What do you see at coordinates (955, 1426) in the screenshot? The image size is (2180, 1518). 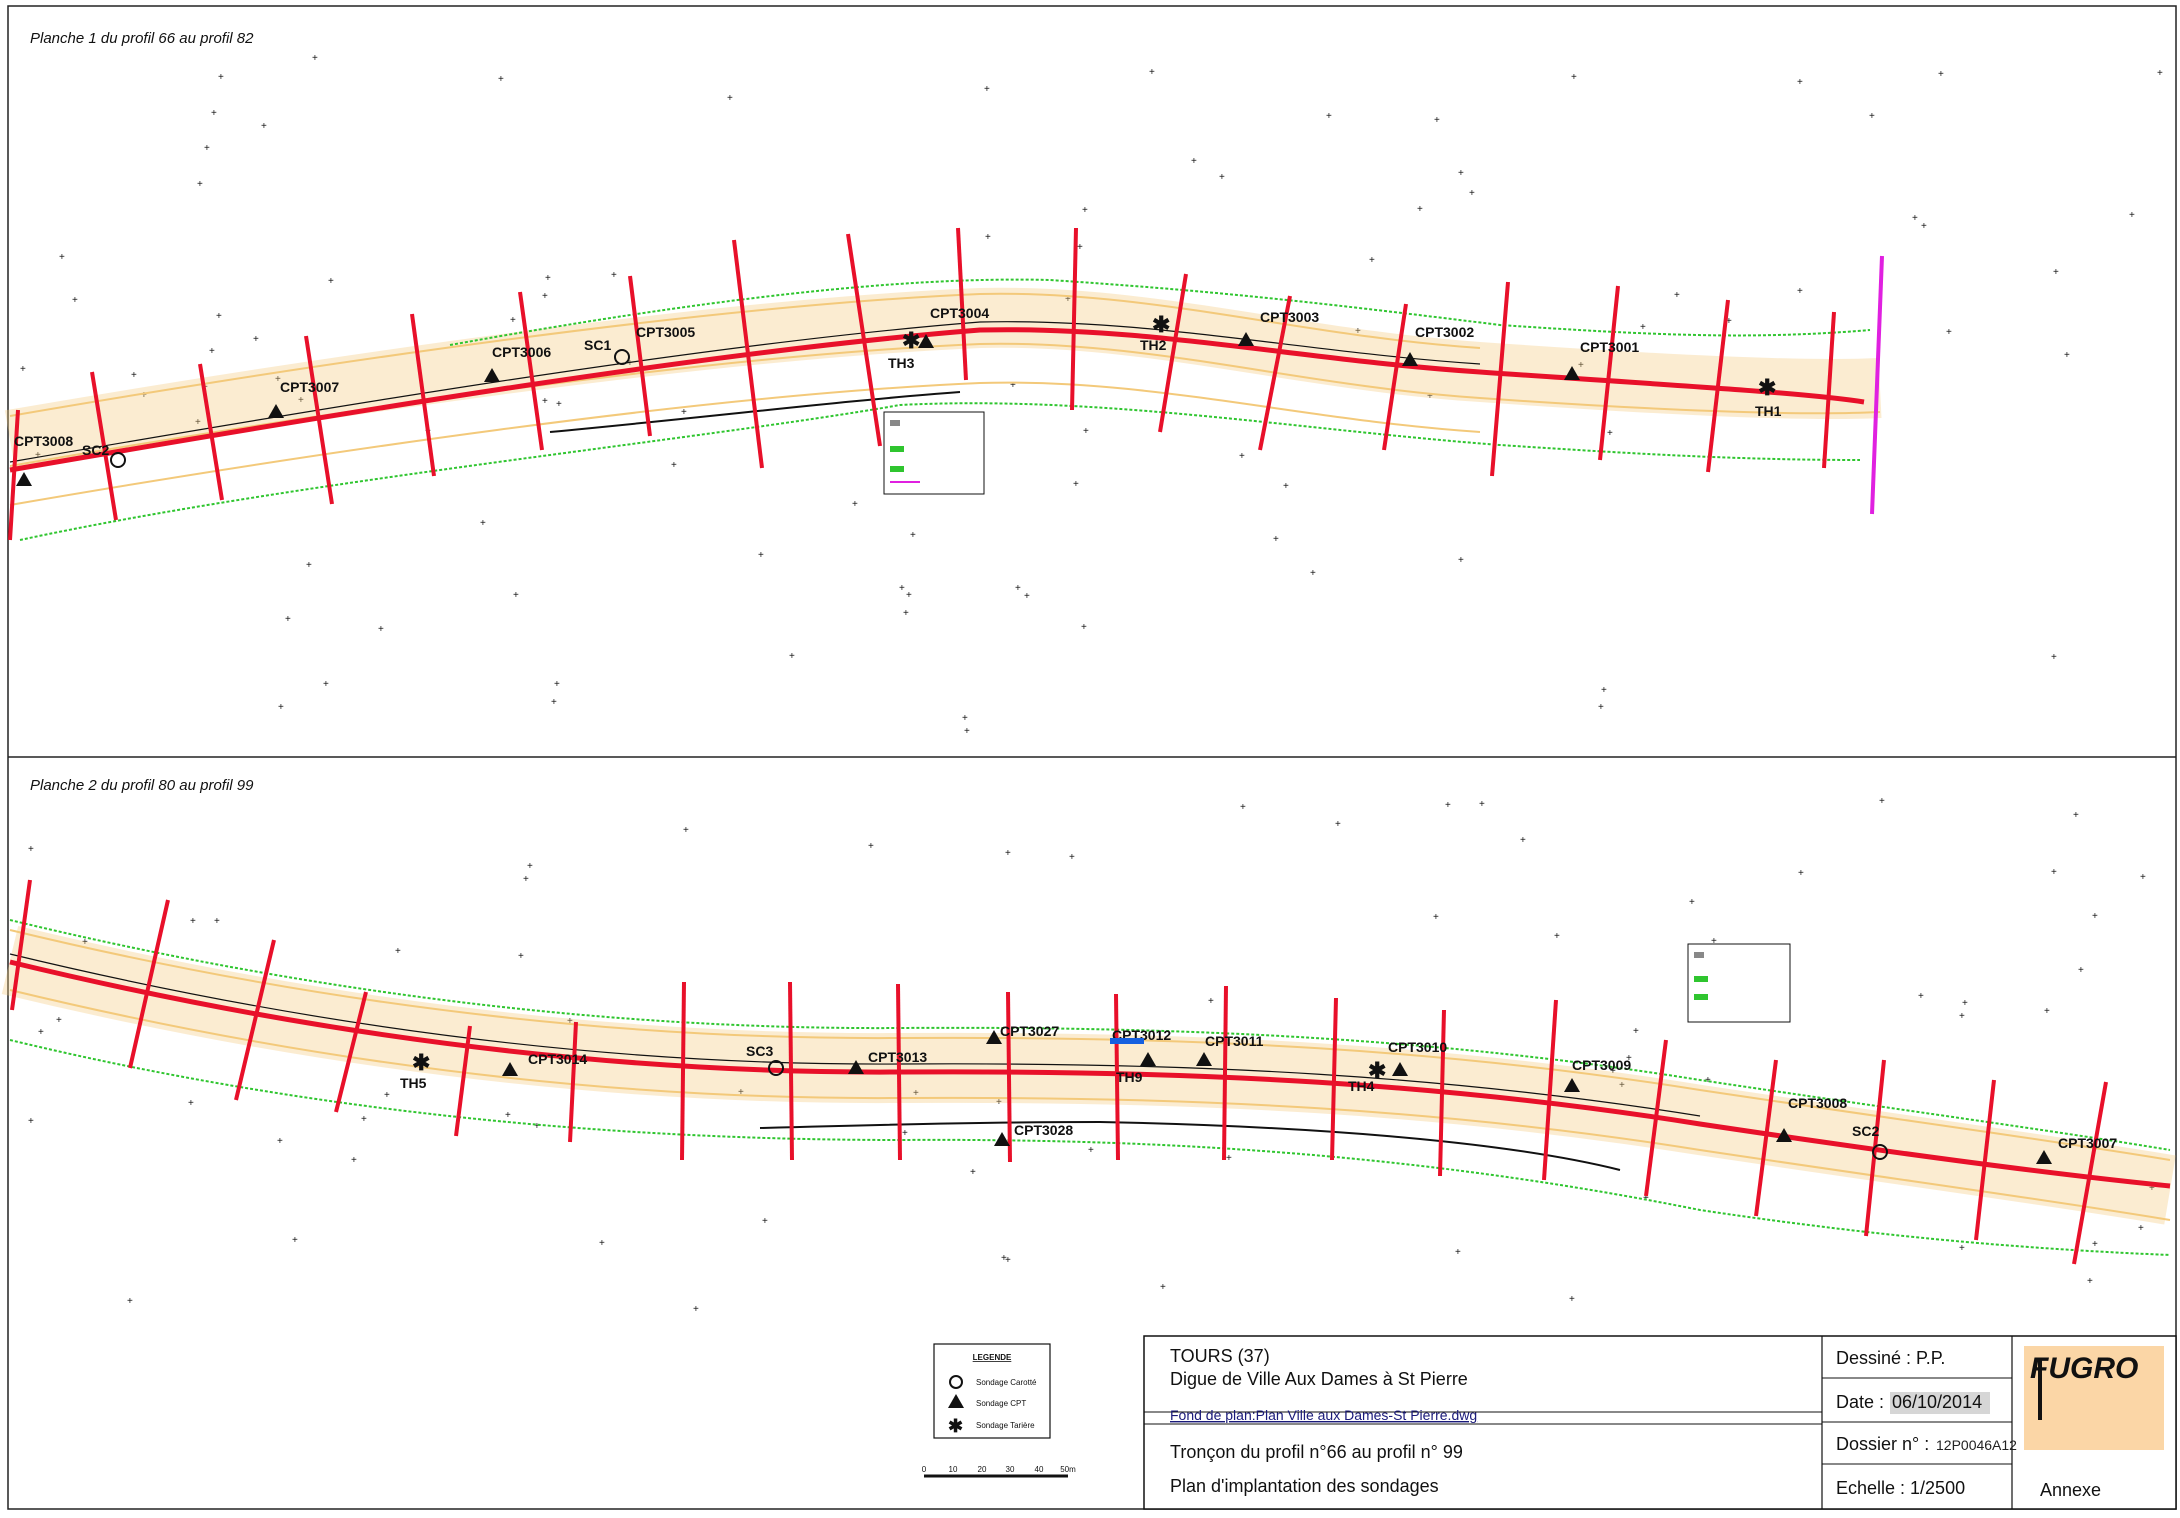 I see `auger-icon: ✱` at bounding box center [955, 1426].